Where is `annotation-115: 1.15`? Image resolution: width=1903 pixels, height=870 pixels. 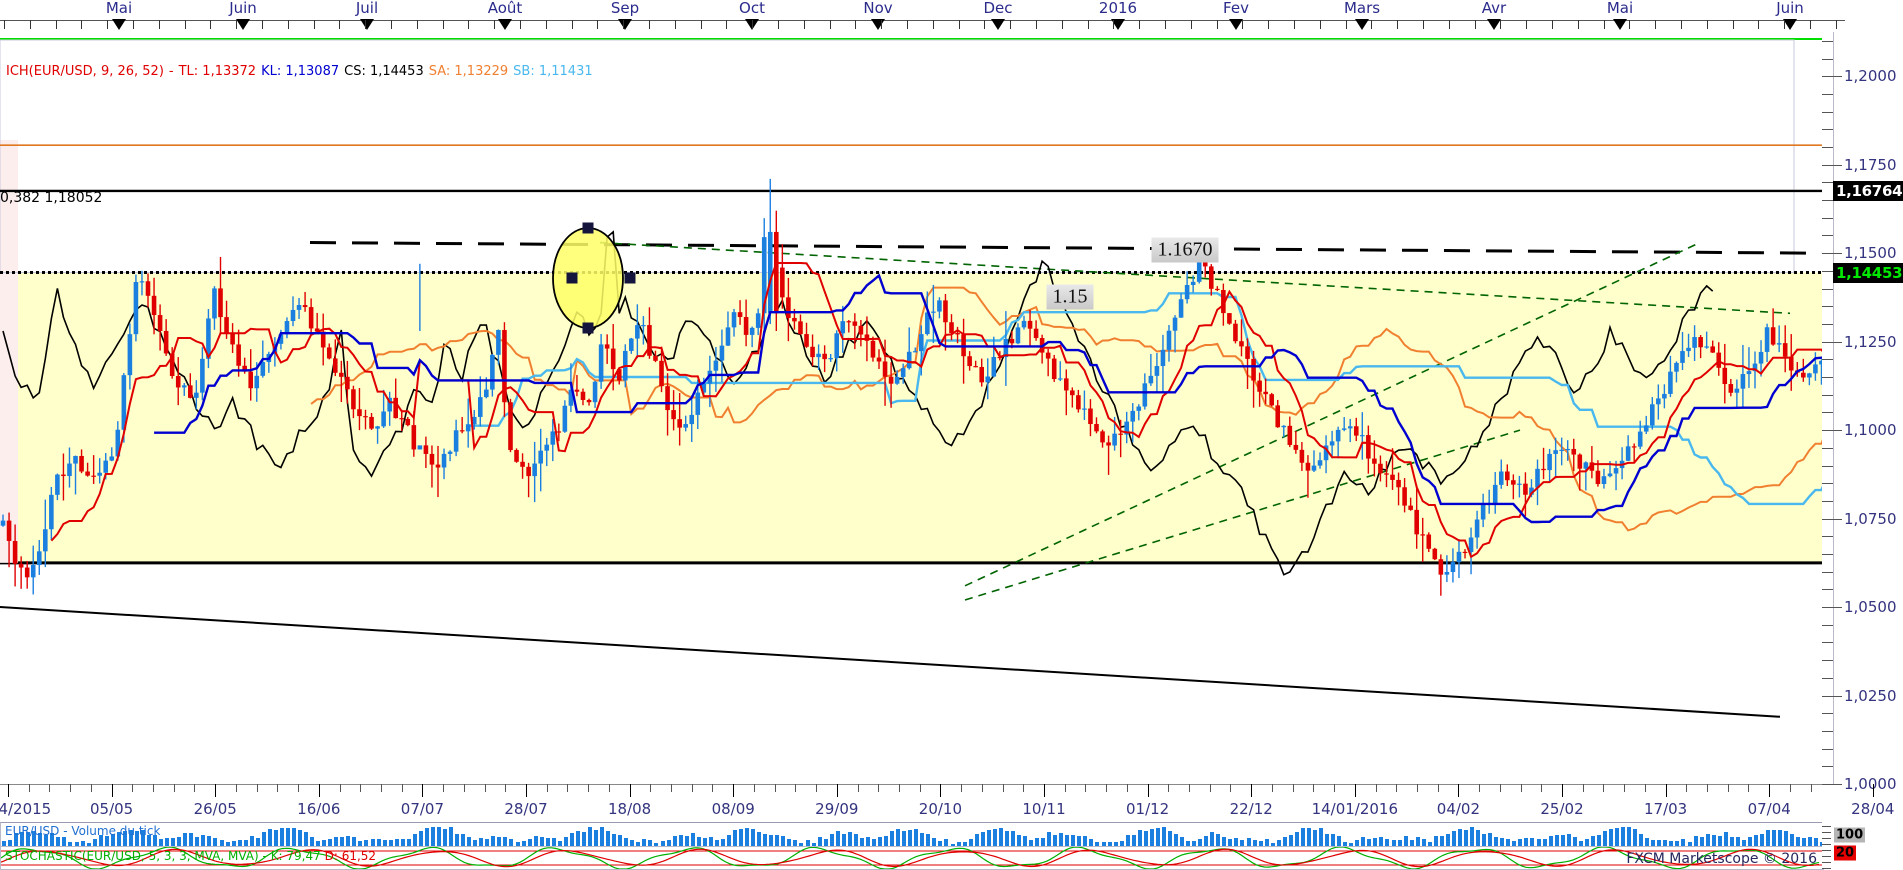
annotation-115: 1.15 is located at coordinates (1070, 297).